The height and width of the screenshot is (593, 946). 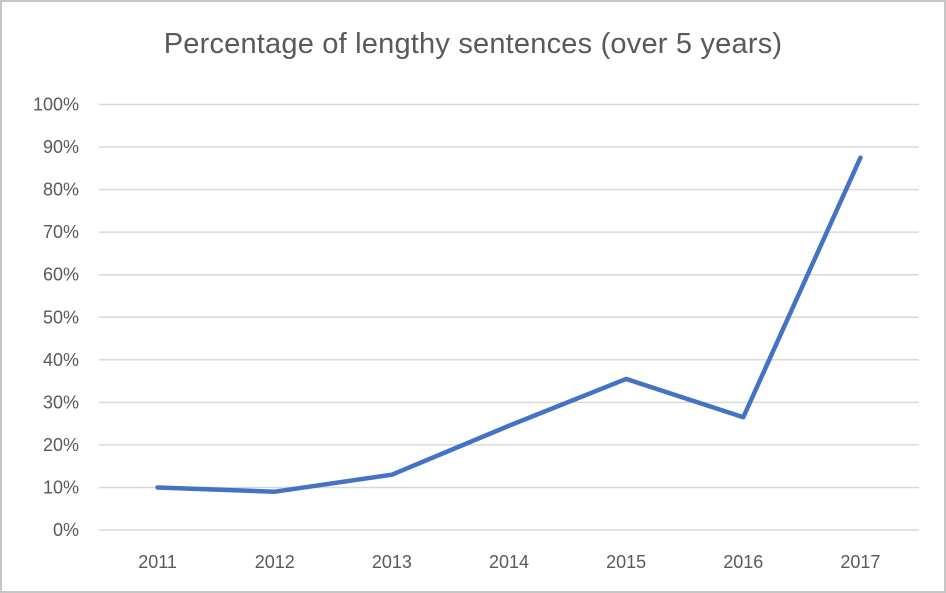 What do you see at coordinates (61, 402) in the screenshot?
I see `y-axis-tick-label: 30%` at bounding box center [61, 402].